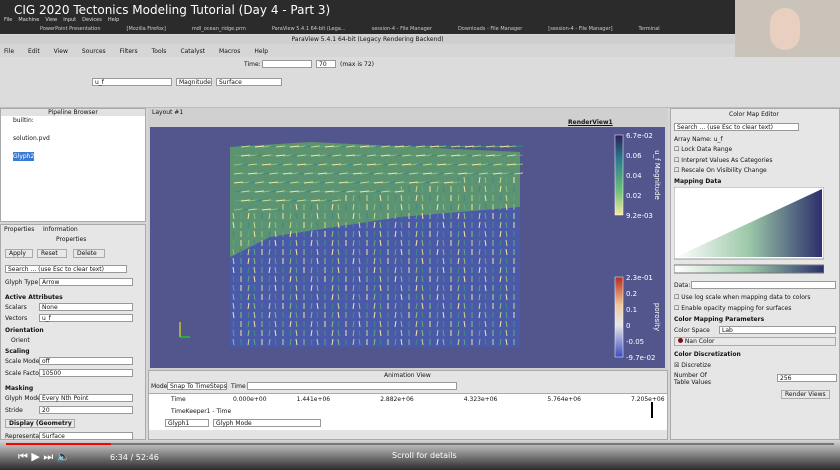 Image resolution: width=840 pixels, height=470 pixels. I want to click on vm-menu-item: Machine, so click(29, 20).